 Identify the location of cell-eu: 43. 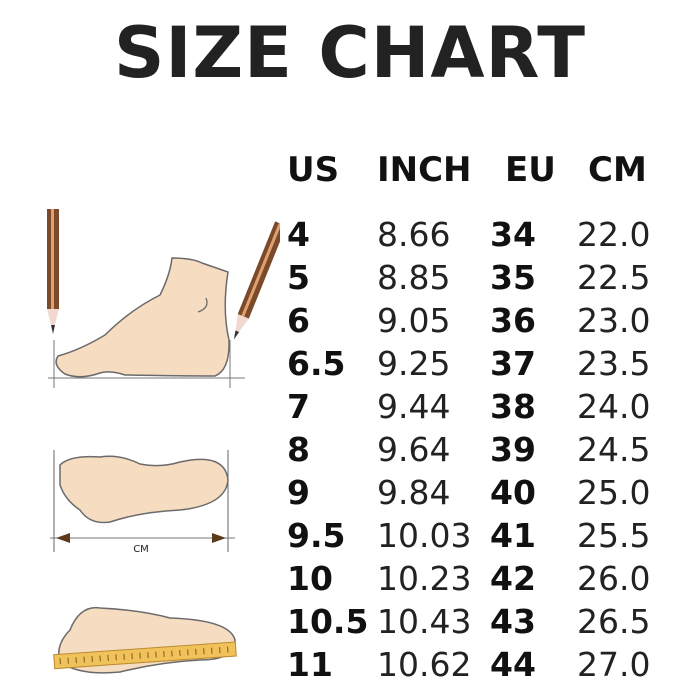
(513, 621).